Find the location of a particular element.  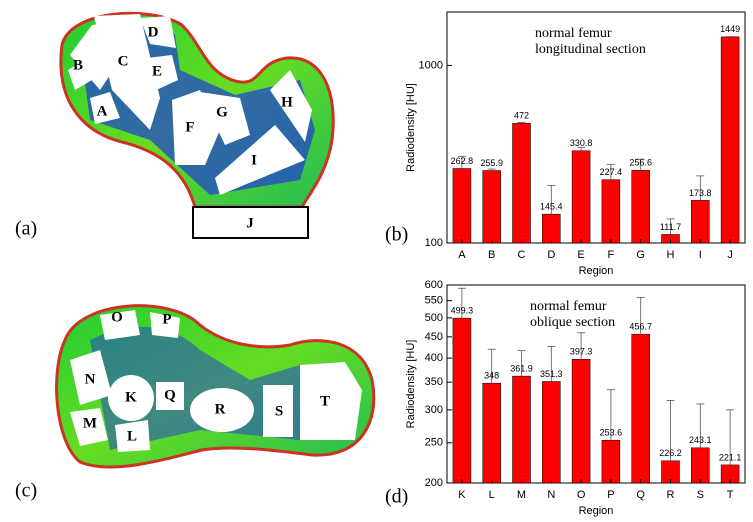

x-tick-label: B is located at coordinates (491, 255).